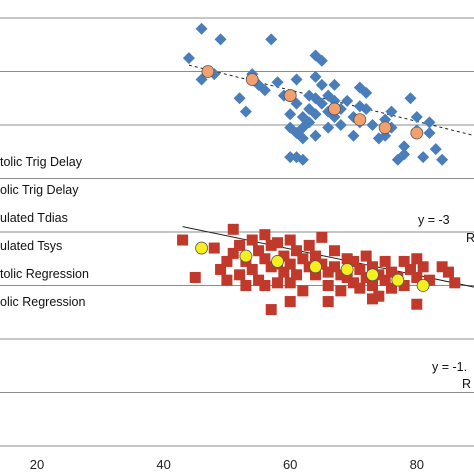 The height and width of the screenshot is (474, 474). What do you see at coordinates (44, 274) in the screenshot?
I see `legend-entry-5: tolic Regression` at bounding box center [44, 274].